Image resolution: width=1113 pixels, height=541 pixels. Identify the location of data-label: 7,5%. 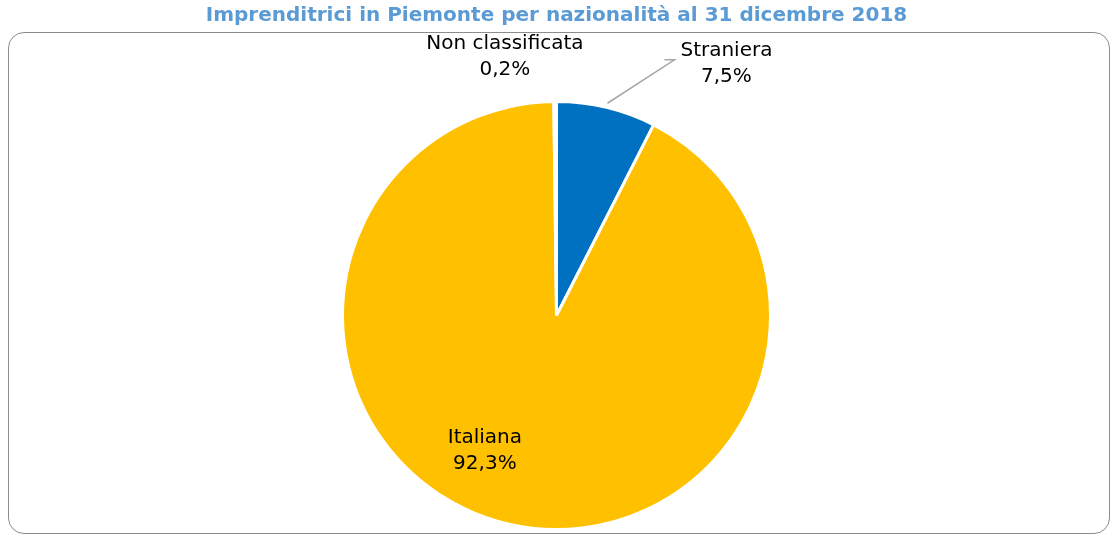
(726, 75).